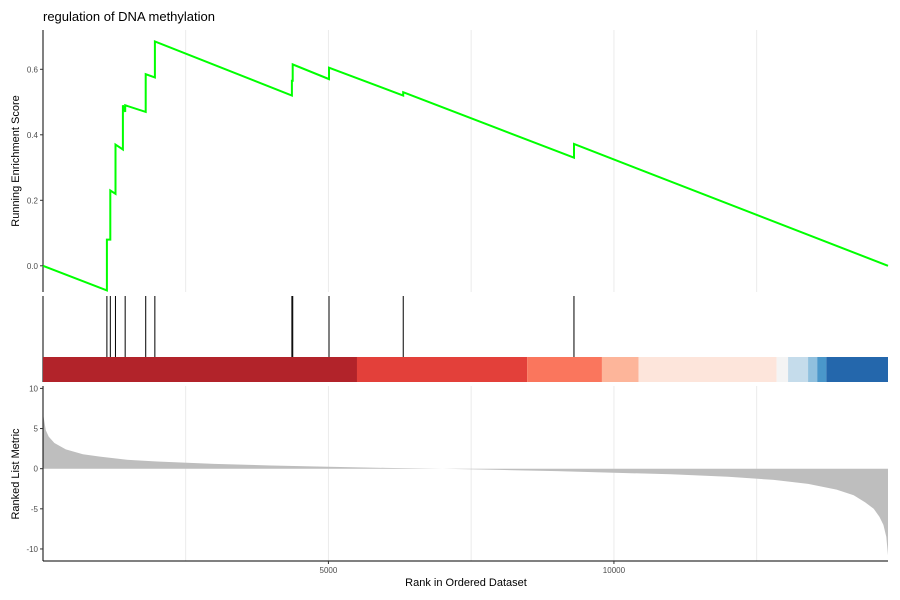 Image resolution: width=900 pixels, height=600 pixels. What do you see at coordinates (466, 583) in the screenshot?
I see `x-axis-label: Rank in Ordered Dataset` at bounding box center [466, 583].